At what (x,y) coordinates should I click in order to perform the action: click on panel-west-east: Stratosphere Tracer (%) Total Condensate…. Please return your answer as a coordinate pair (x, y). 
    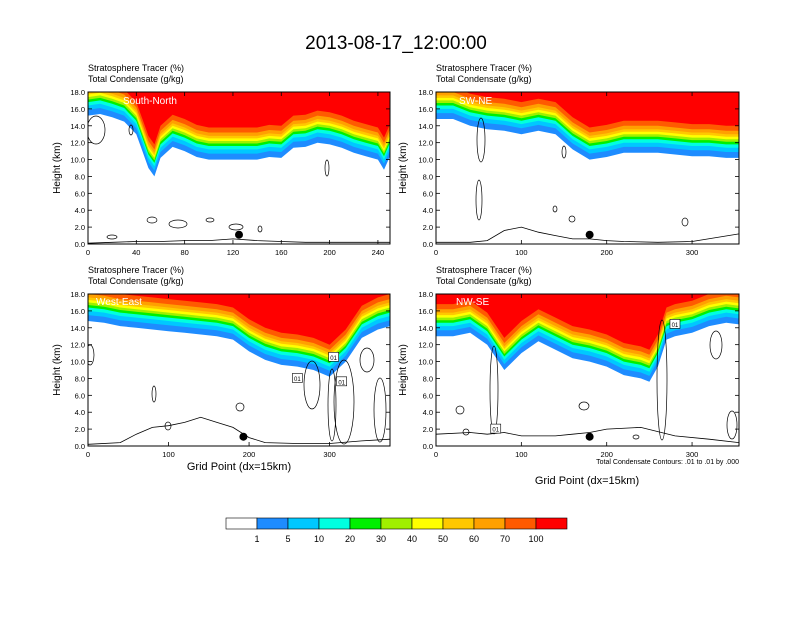
    Looking at the image, I should click on (221, 369).